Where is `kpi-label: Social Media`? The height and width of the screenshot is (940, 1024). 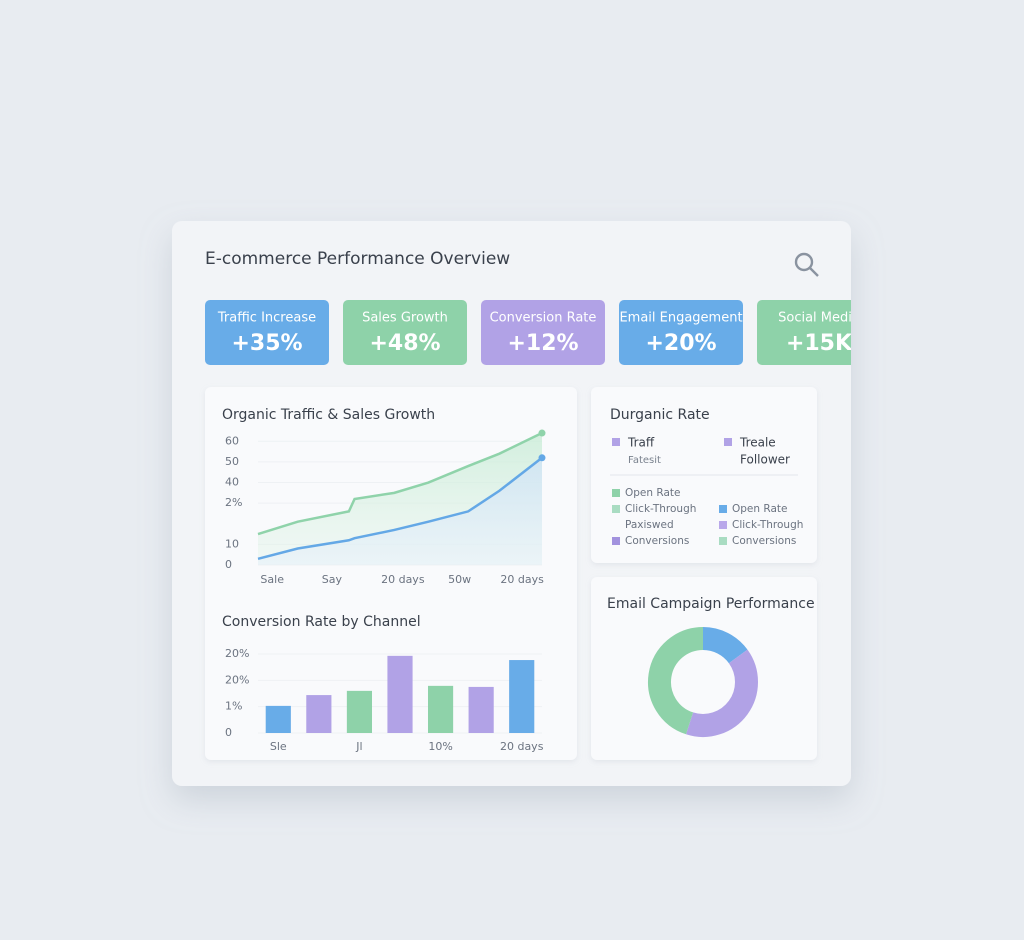
kpi-label: Social Media is located at coordinates (819, 318).